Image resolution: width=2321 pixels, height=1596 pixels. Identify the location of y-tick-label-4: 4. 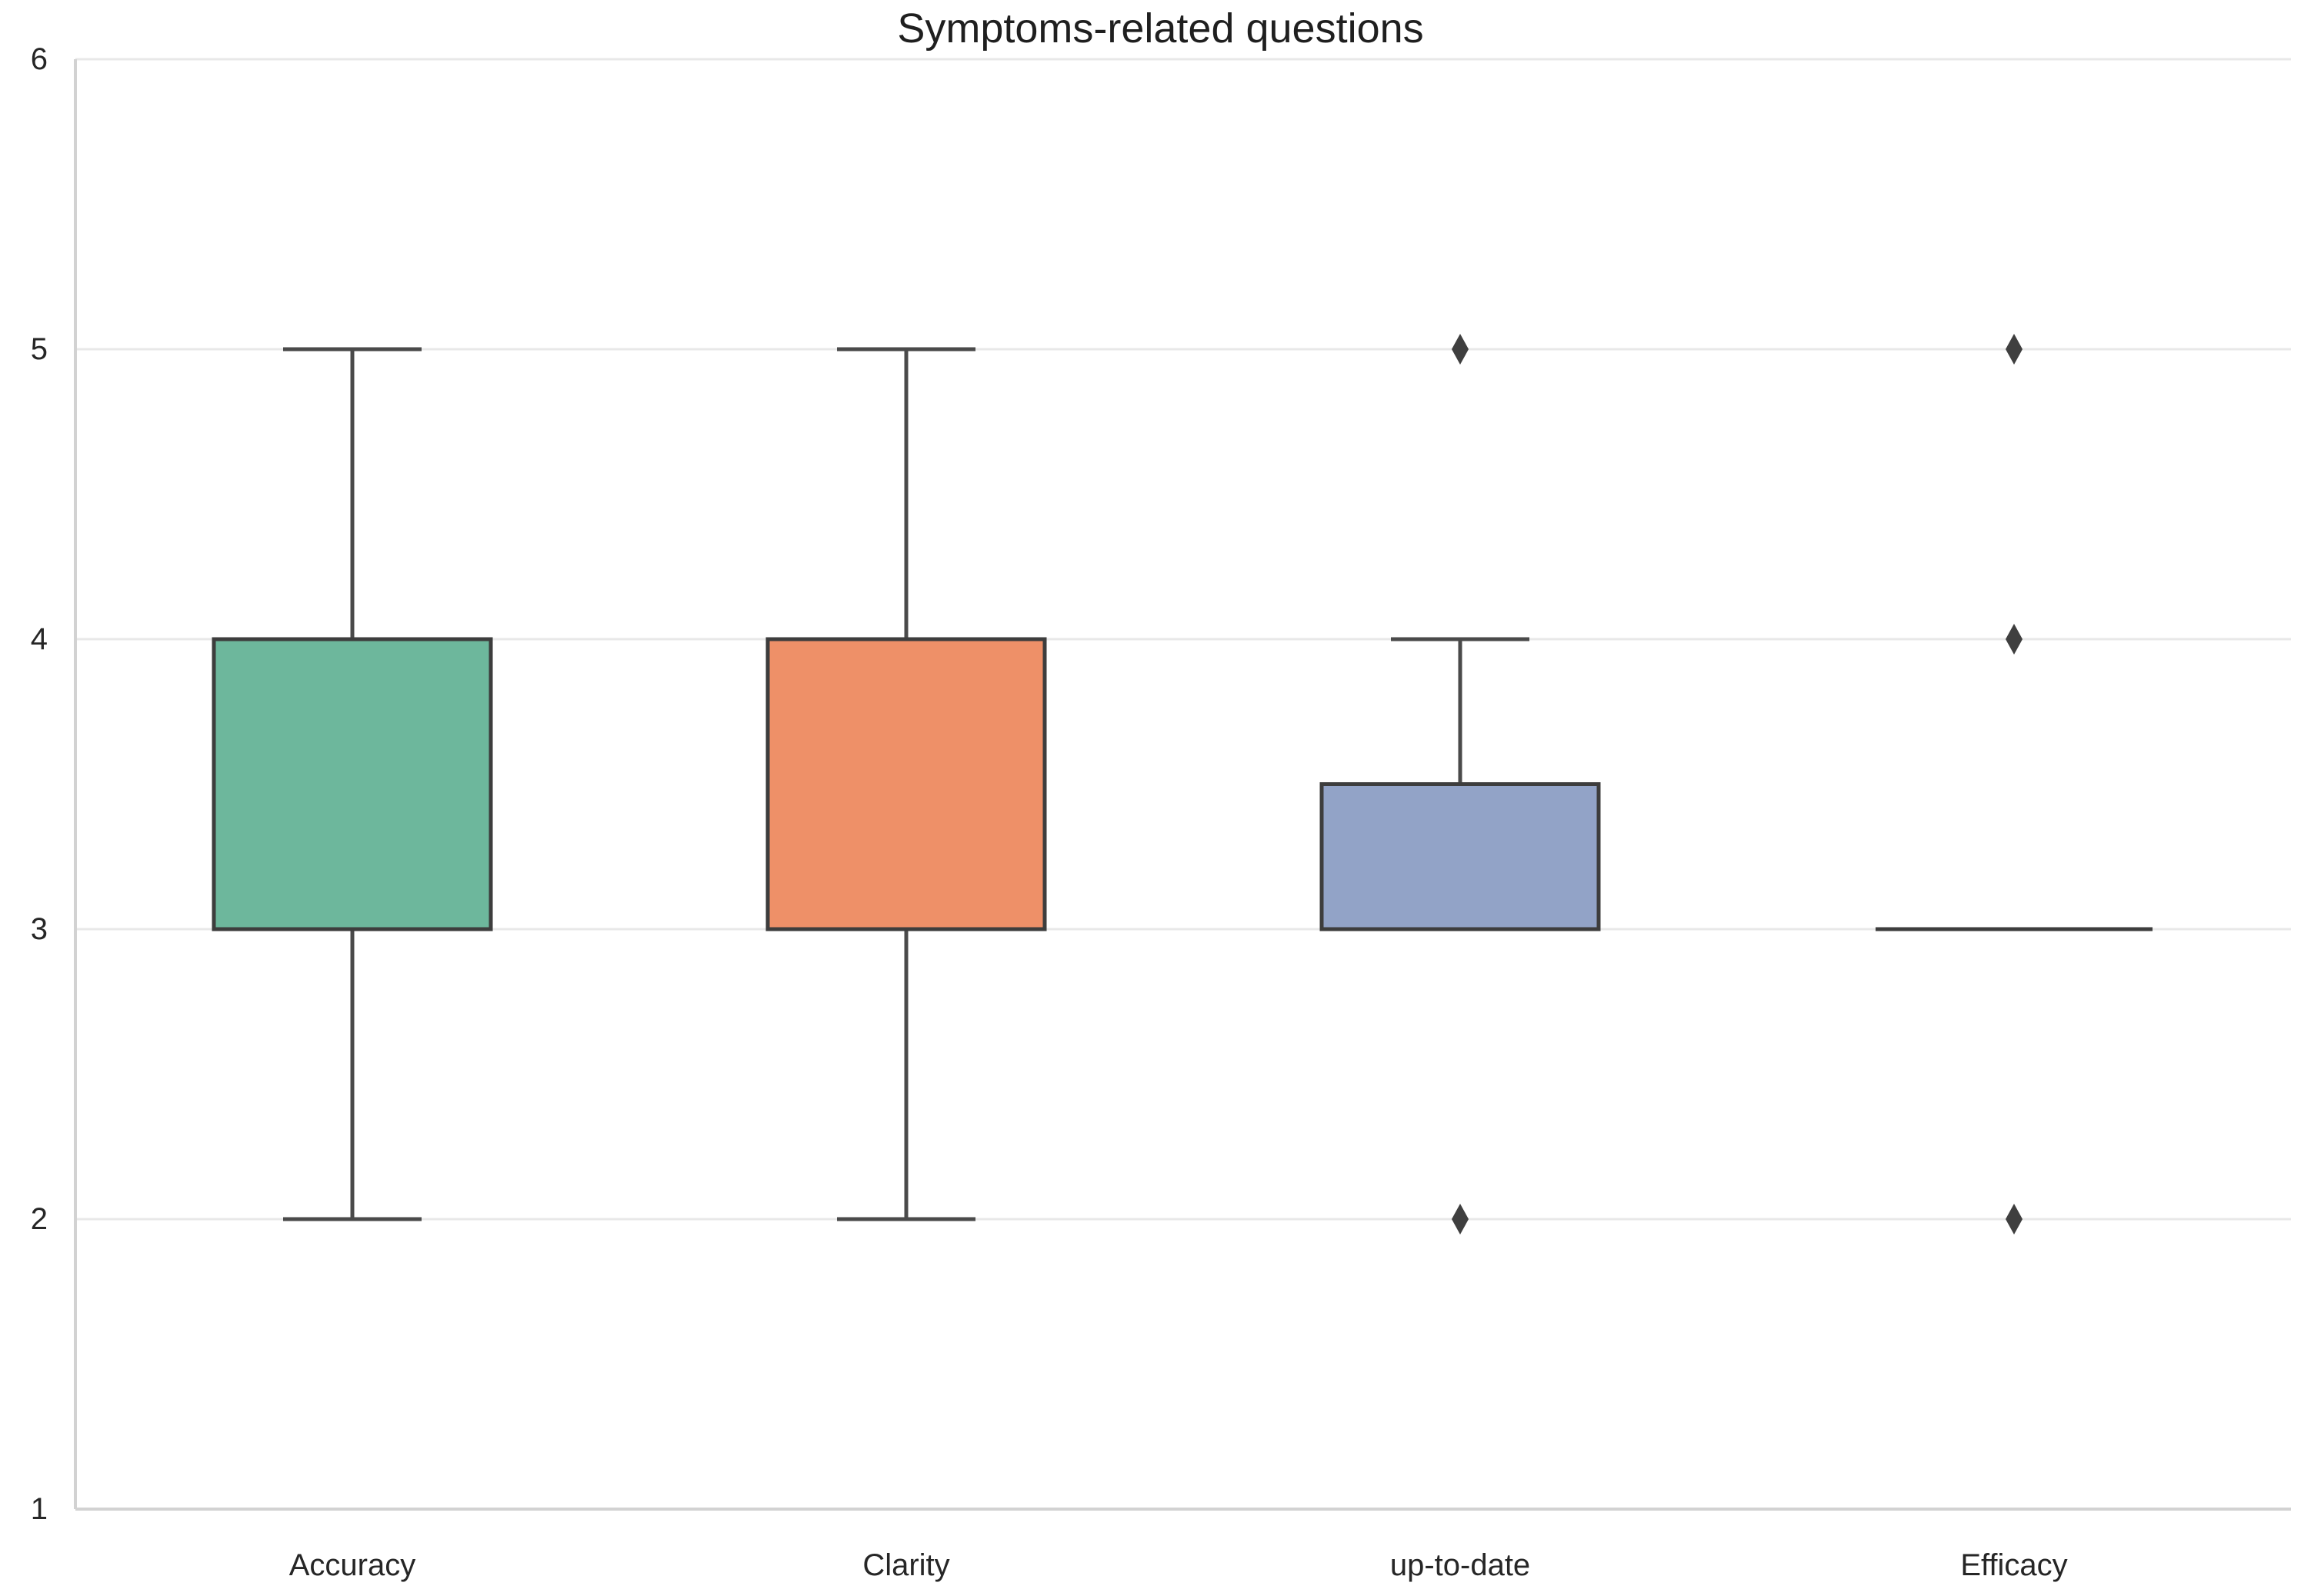
(39, 639).